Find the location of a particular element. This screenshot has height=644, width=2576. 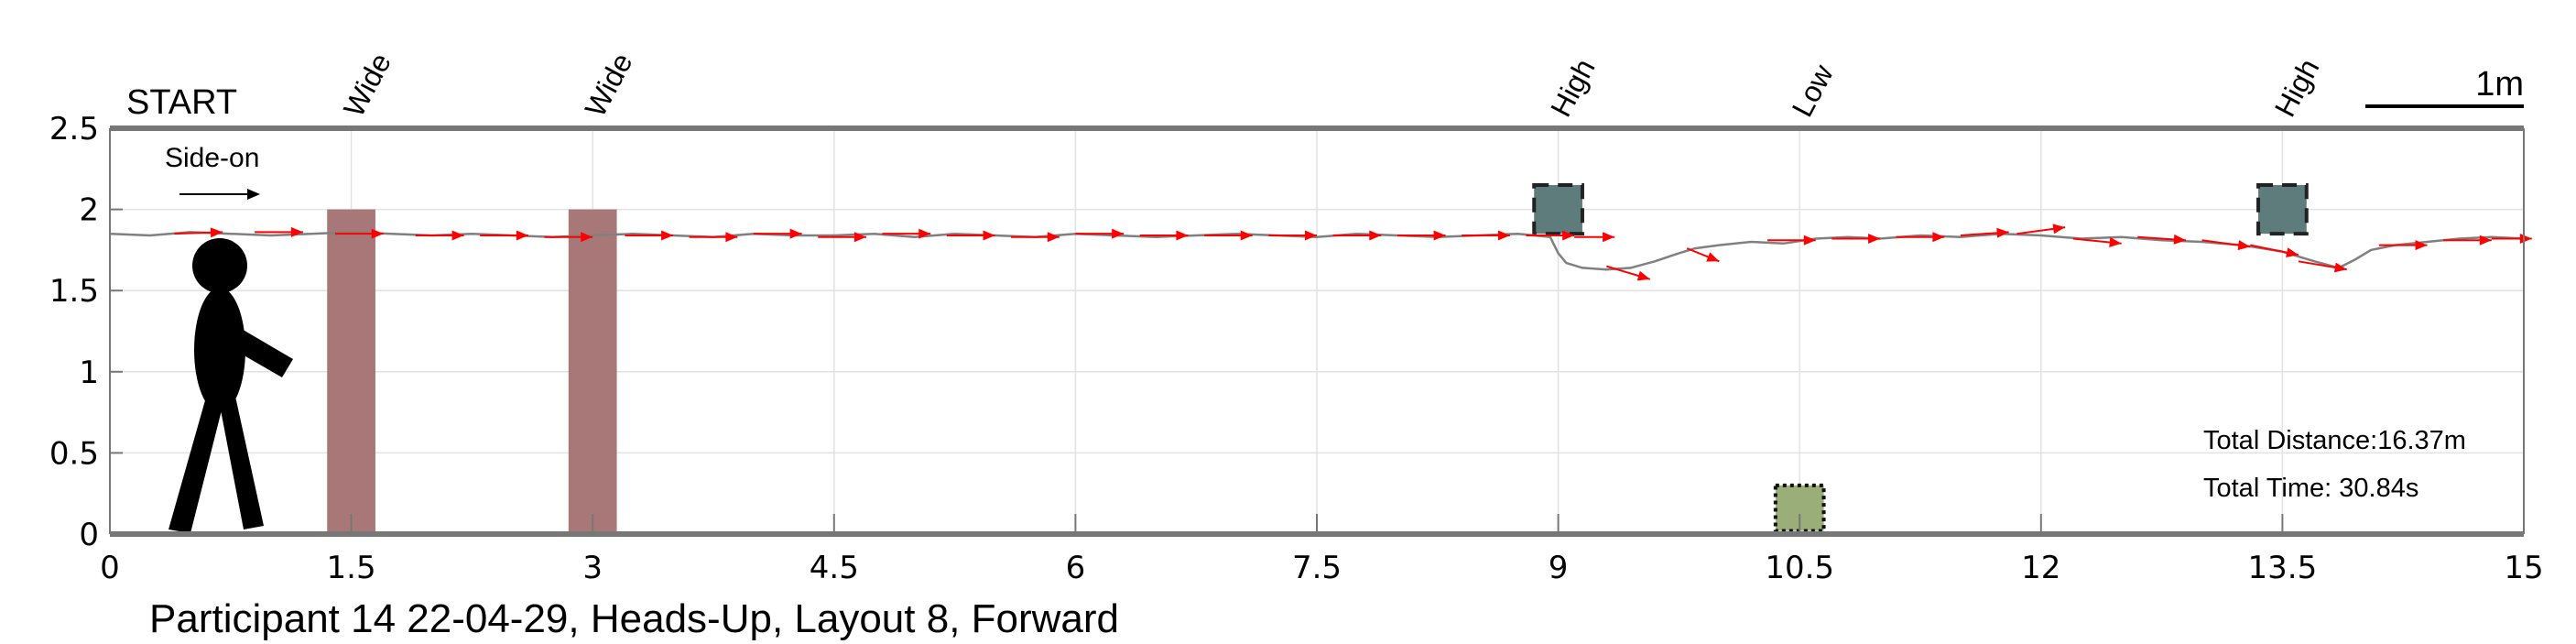

scale-bar-label: 1m is located at coordinates (2499, 85).